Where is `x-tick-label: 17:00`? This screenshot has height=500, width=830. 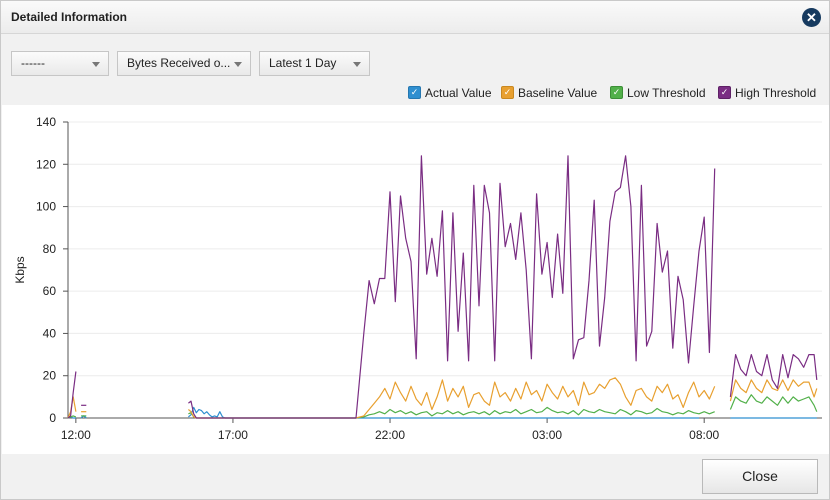 x-tick-label: 17:00 is located at coordinates (233, 435).